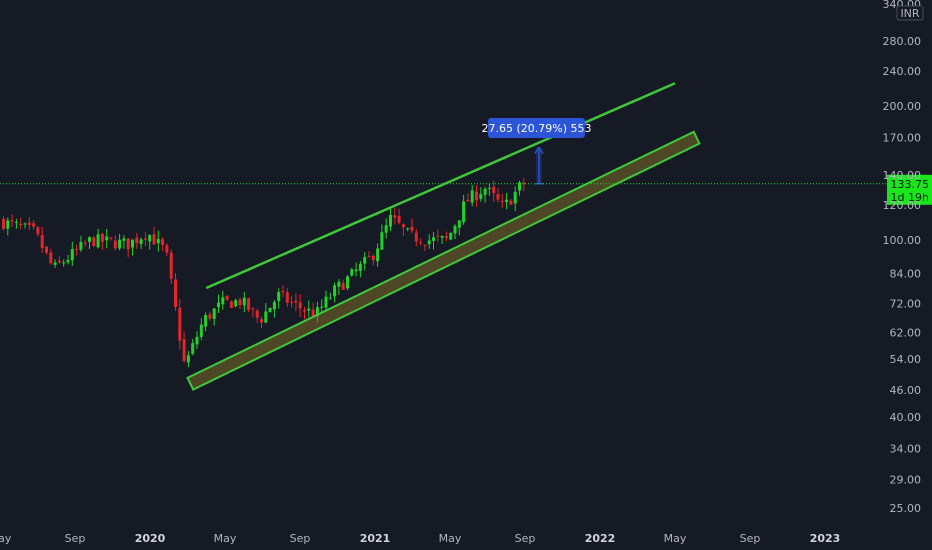  I want to click on time-axis: May Sep 2020 May Sep 2021 May Sep 2022 May Sep 2023, so click(420, 538).